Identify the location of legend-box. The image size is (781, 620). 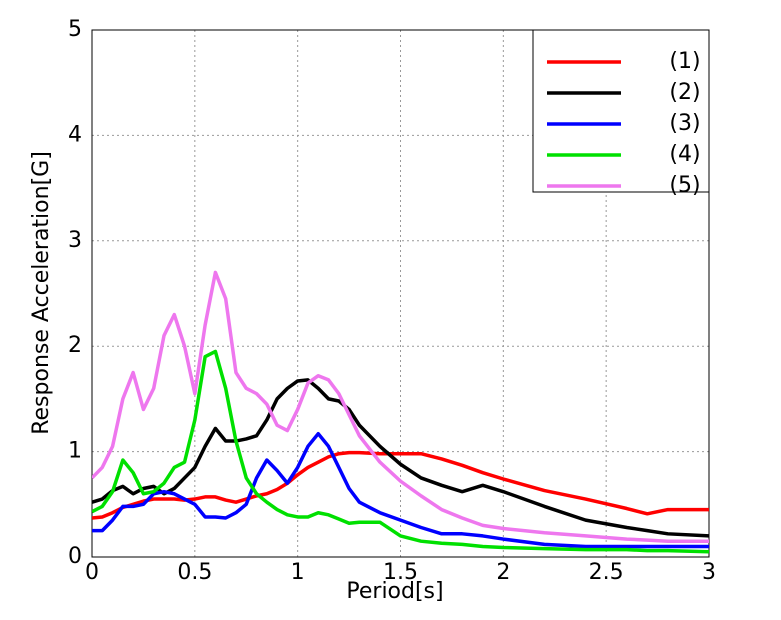
(621, 111).